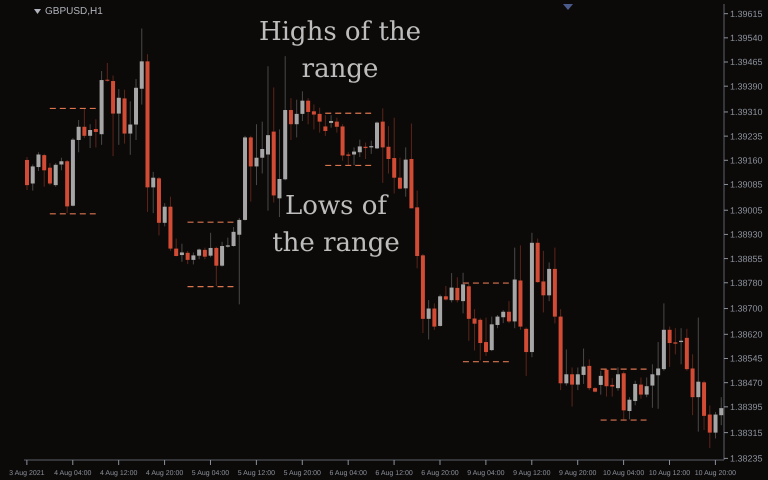  What do you see at coordinates (746, 38) in the screenshot?
I see `y-tick-label: 1.39540` at bounding box center [746, 38].